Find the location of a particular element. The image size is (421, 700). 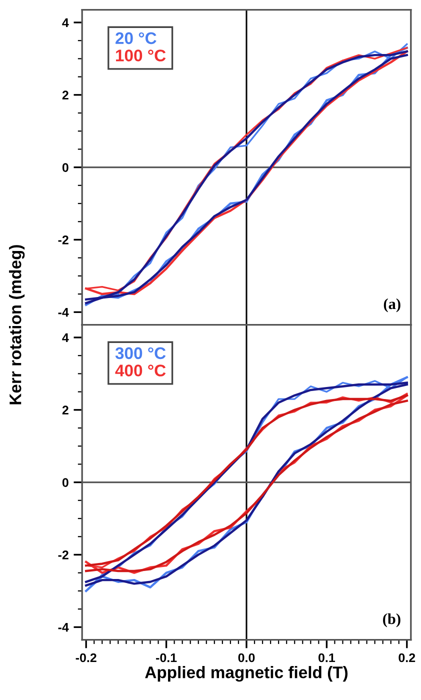

text: 100 °C is located at coordinates (141, 56).